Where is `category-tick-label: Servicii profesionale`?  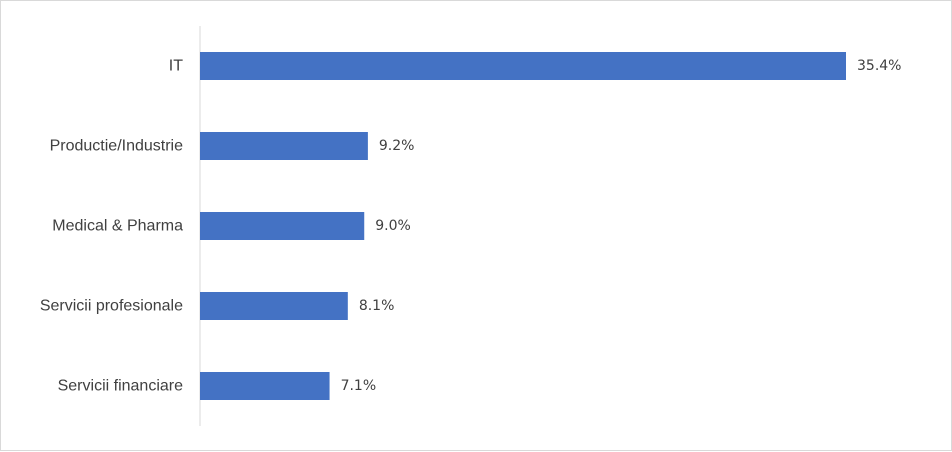 category-tick-label: Servicii profesionale is located at coordinates (111, 306).